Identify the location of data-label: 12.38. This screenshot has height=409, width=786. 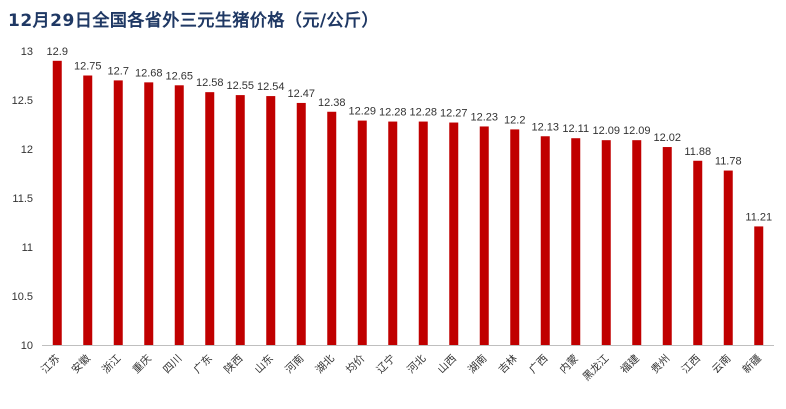
(332, 103).